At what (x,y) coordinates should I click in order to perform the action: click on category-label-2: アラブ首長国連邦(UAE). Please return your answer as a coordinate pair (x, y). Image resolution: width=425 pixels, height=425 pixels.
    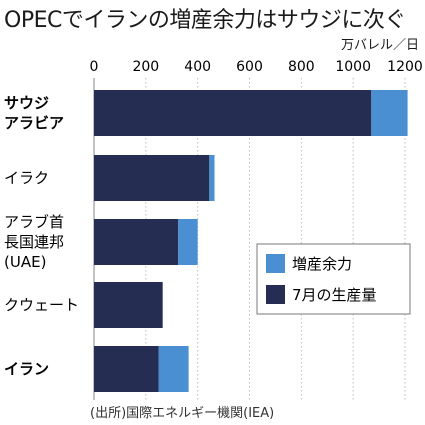
    Looking at the image, I should click on (34, 242).